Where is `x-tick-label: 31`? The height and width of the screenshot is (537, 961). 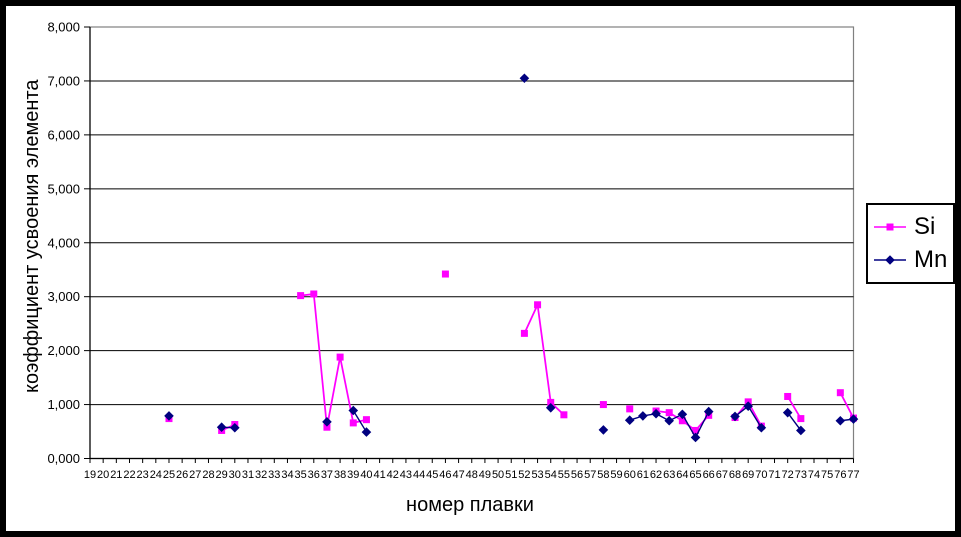
x-tick-label: 31 is located at coordinates (248, 475).